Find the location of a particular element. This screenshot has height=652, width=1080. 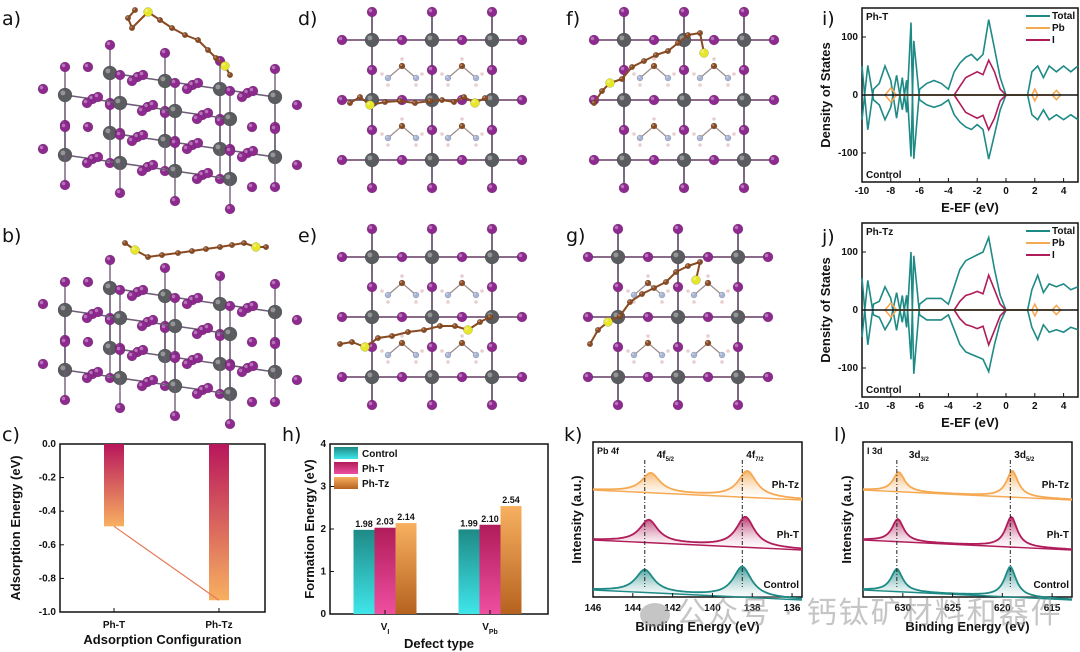

connector-line is located at coordinates (166, 563).